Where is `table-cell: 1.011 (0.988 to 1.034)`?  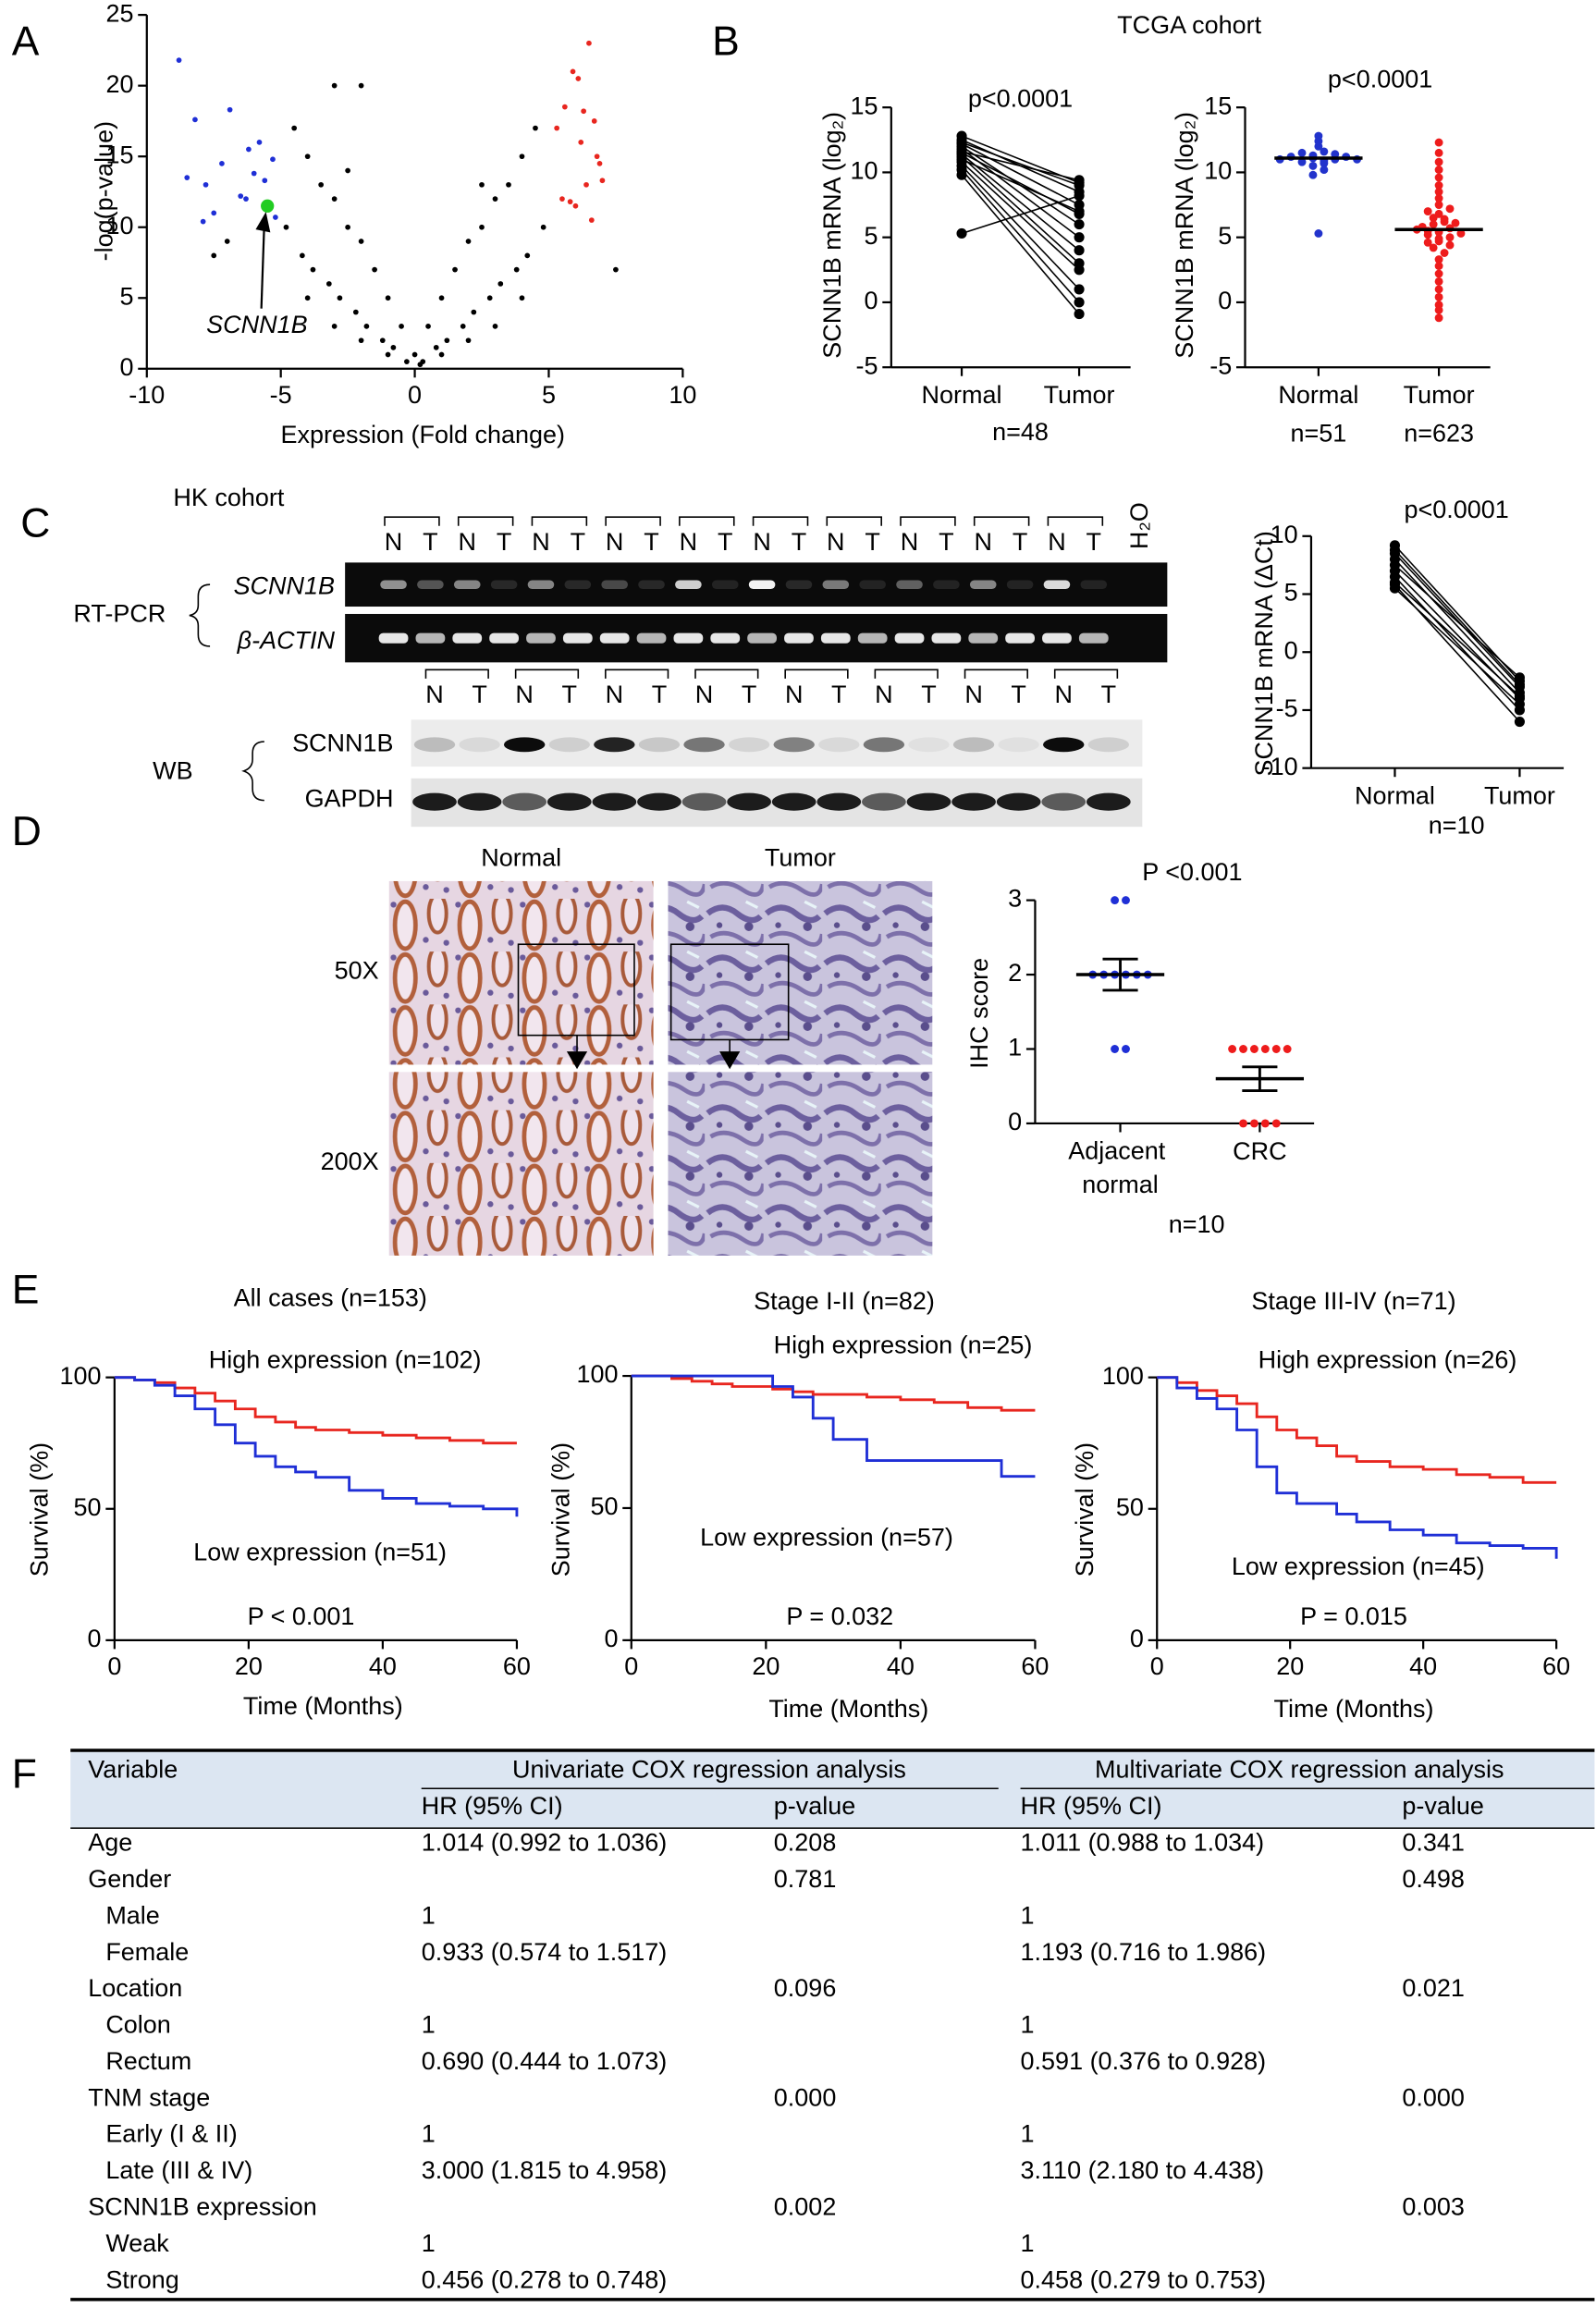
table-cell: 1.011 (0.988 to 1.034) is located at coordinates (1143, 1843).